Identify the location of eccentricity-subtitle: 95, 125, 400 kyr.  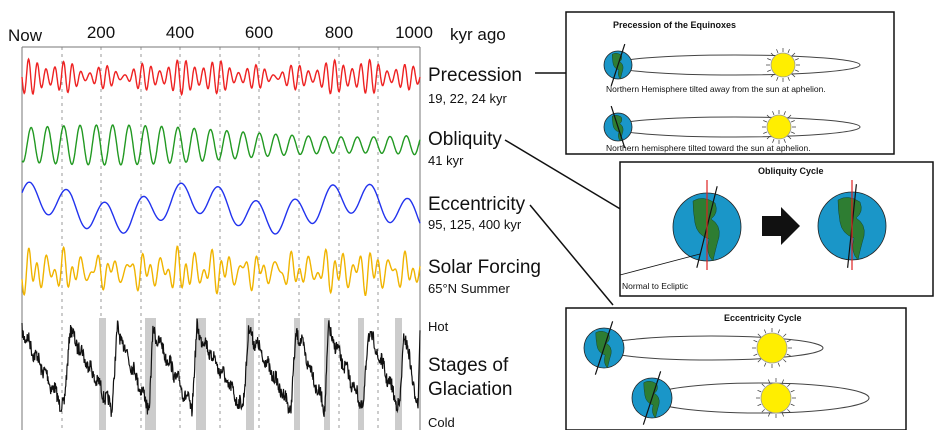
(475, 224).